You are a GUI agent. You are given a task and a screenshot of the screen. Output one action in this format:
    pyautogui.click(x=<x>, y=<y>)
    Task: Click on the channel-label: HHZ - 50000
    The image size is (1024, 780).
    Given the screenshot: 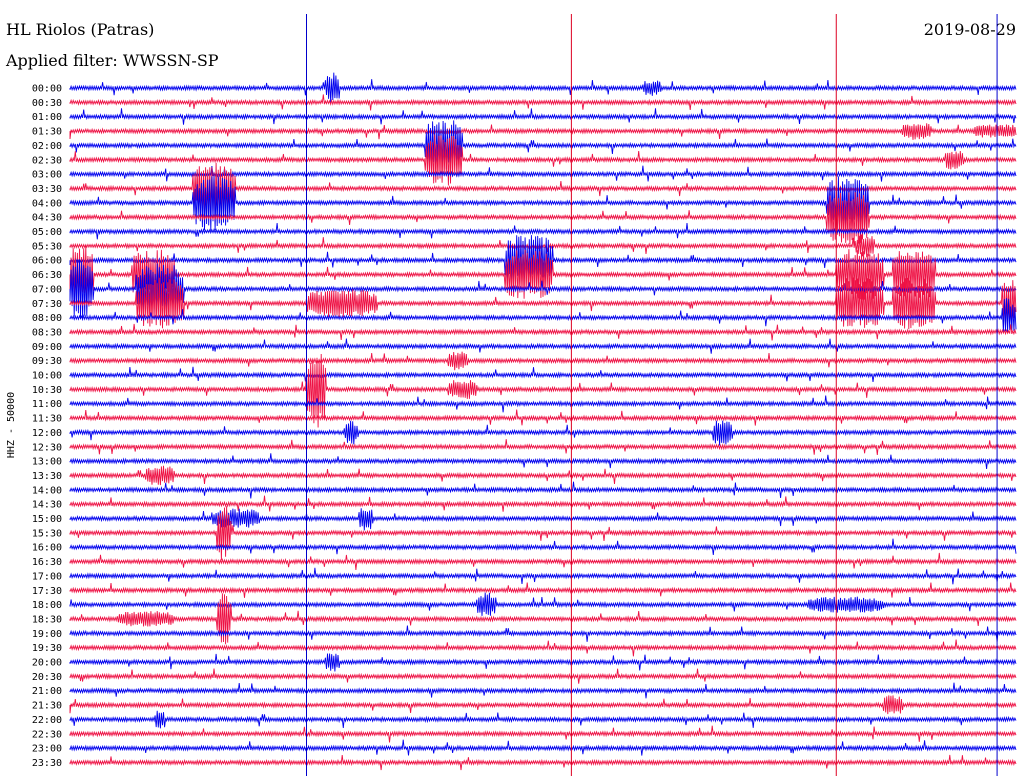 What is the action you would take?
    pyautogui.click(x=11, y=425)
    